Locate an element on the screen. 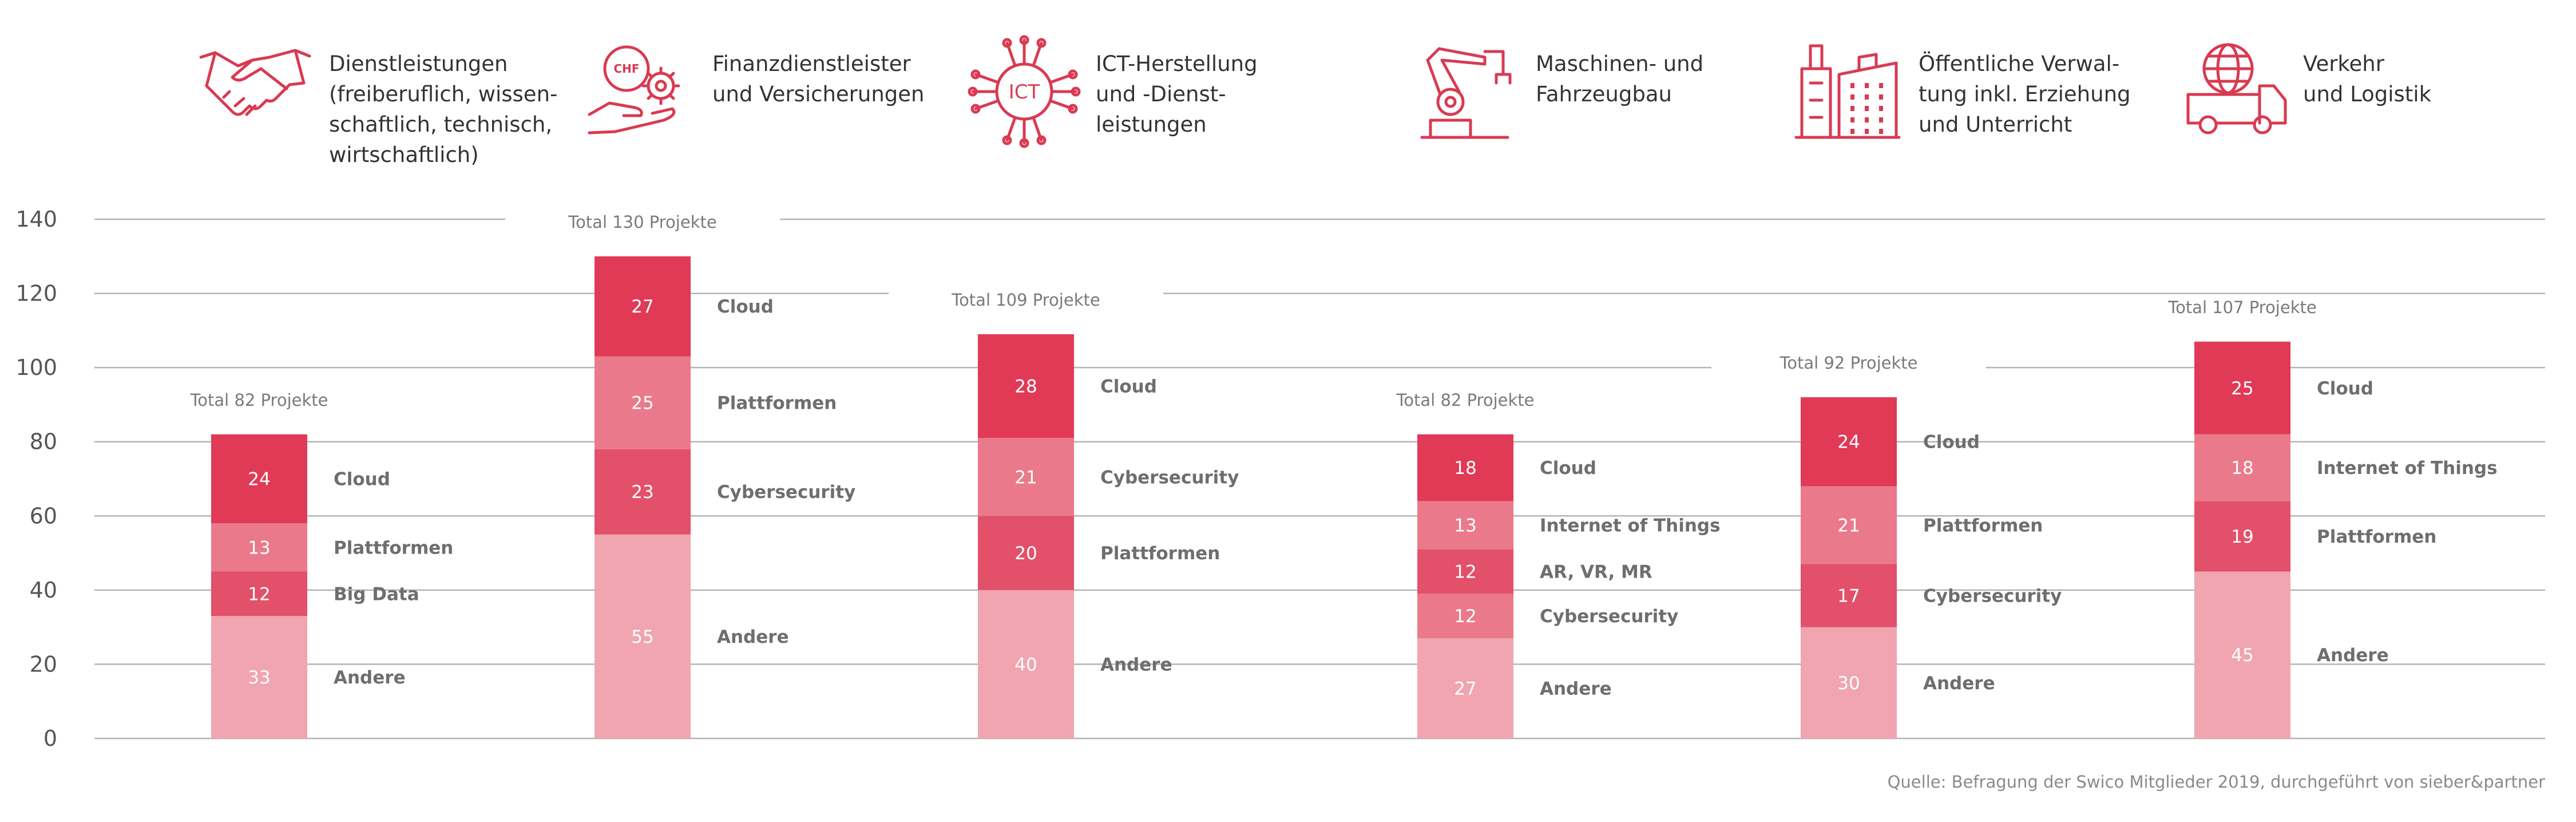 This screenshot has width=2576, height=822. total-label: Total 130 Projekte is located at coordinates (642, 222).